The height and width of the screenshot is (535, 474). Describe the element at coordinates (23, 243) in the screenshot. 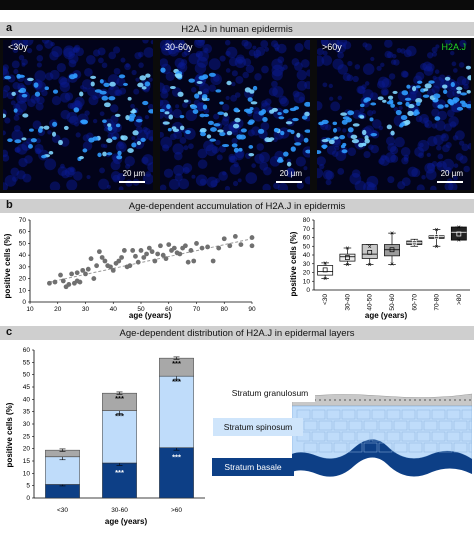

I see `y-tick-label: 50` at that location.